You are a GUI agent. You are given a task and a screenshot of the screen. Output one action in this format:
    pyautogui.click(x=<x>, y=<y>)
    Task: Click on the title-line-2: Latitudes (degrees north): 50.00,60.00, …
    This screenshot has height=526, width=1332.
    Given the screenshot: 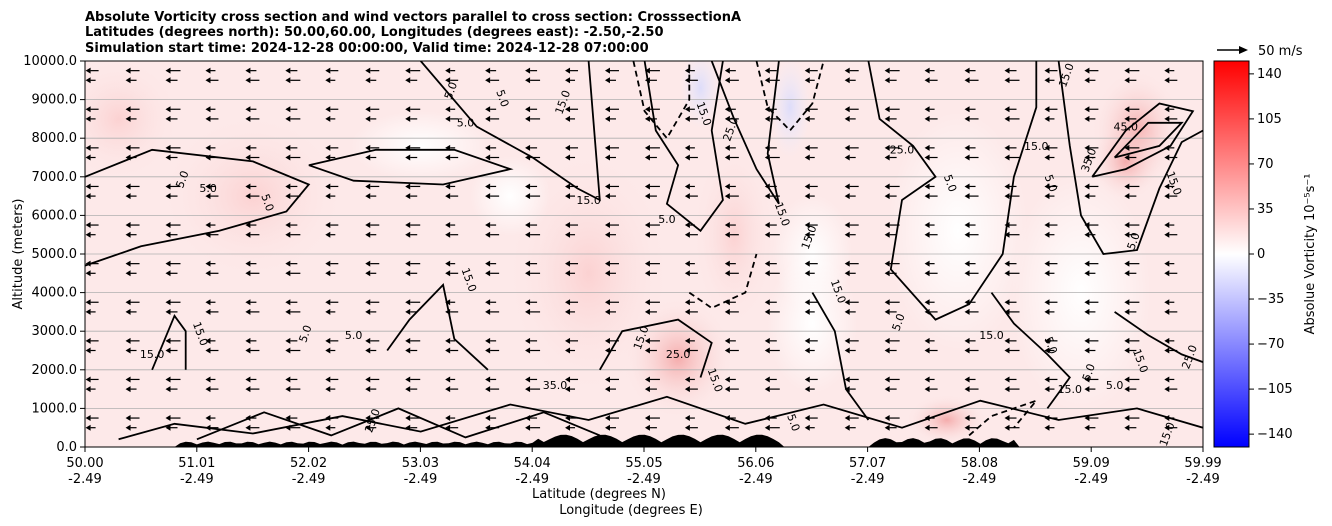 What is the action you would take?
    pyautogui.click(x=374, y=32)
    